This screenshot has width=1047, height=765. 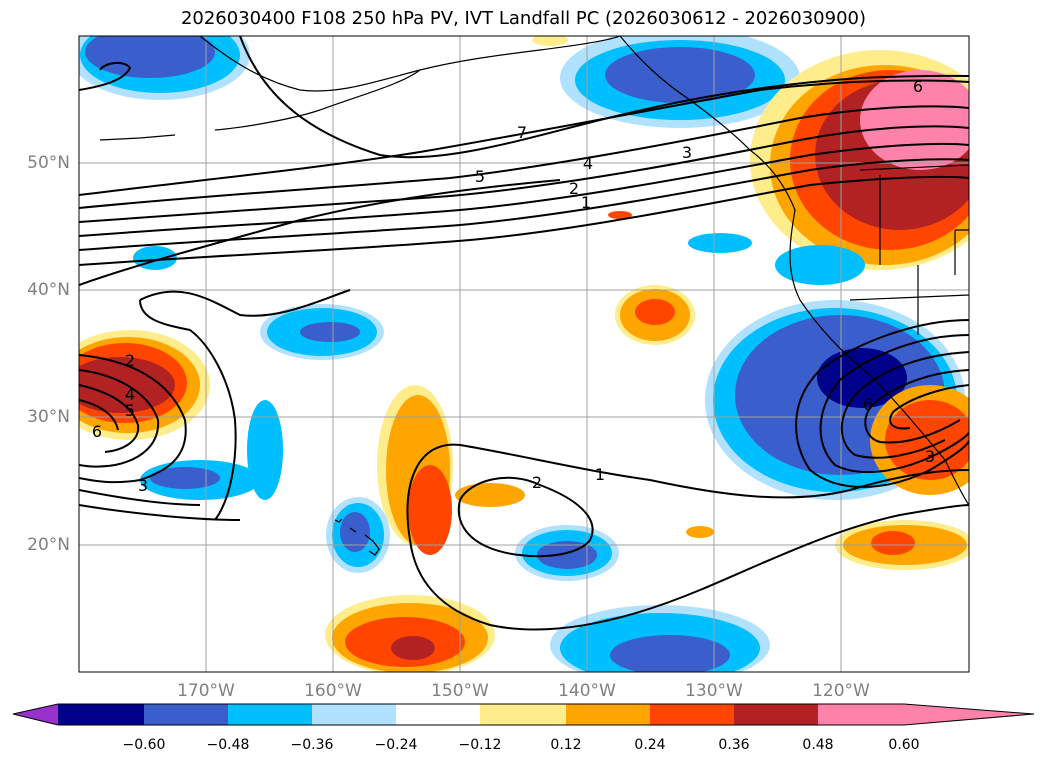 What do you see at coordinates (480, 176) in the screenshot?
I see `contour-label-5: 5` at bounding box center [480, 176].